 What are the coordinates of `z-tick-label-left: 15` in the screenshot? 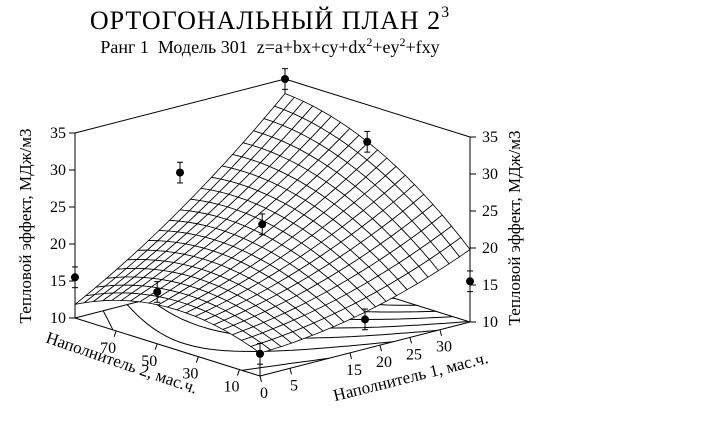 It's located at (58, 281).